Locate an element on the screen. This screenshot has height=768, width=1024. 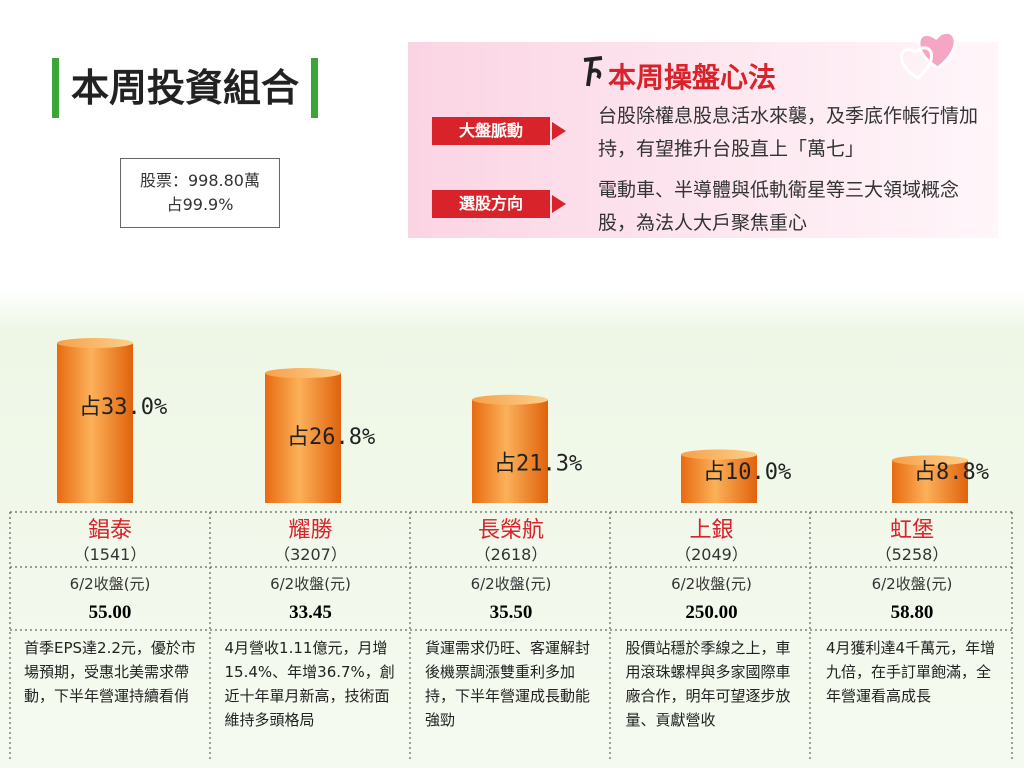
stock-code: （3207） is located at coordinates (310, 554).